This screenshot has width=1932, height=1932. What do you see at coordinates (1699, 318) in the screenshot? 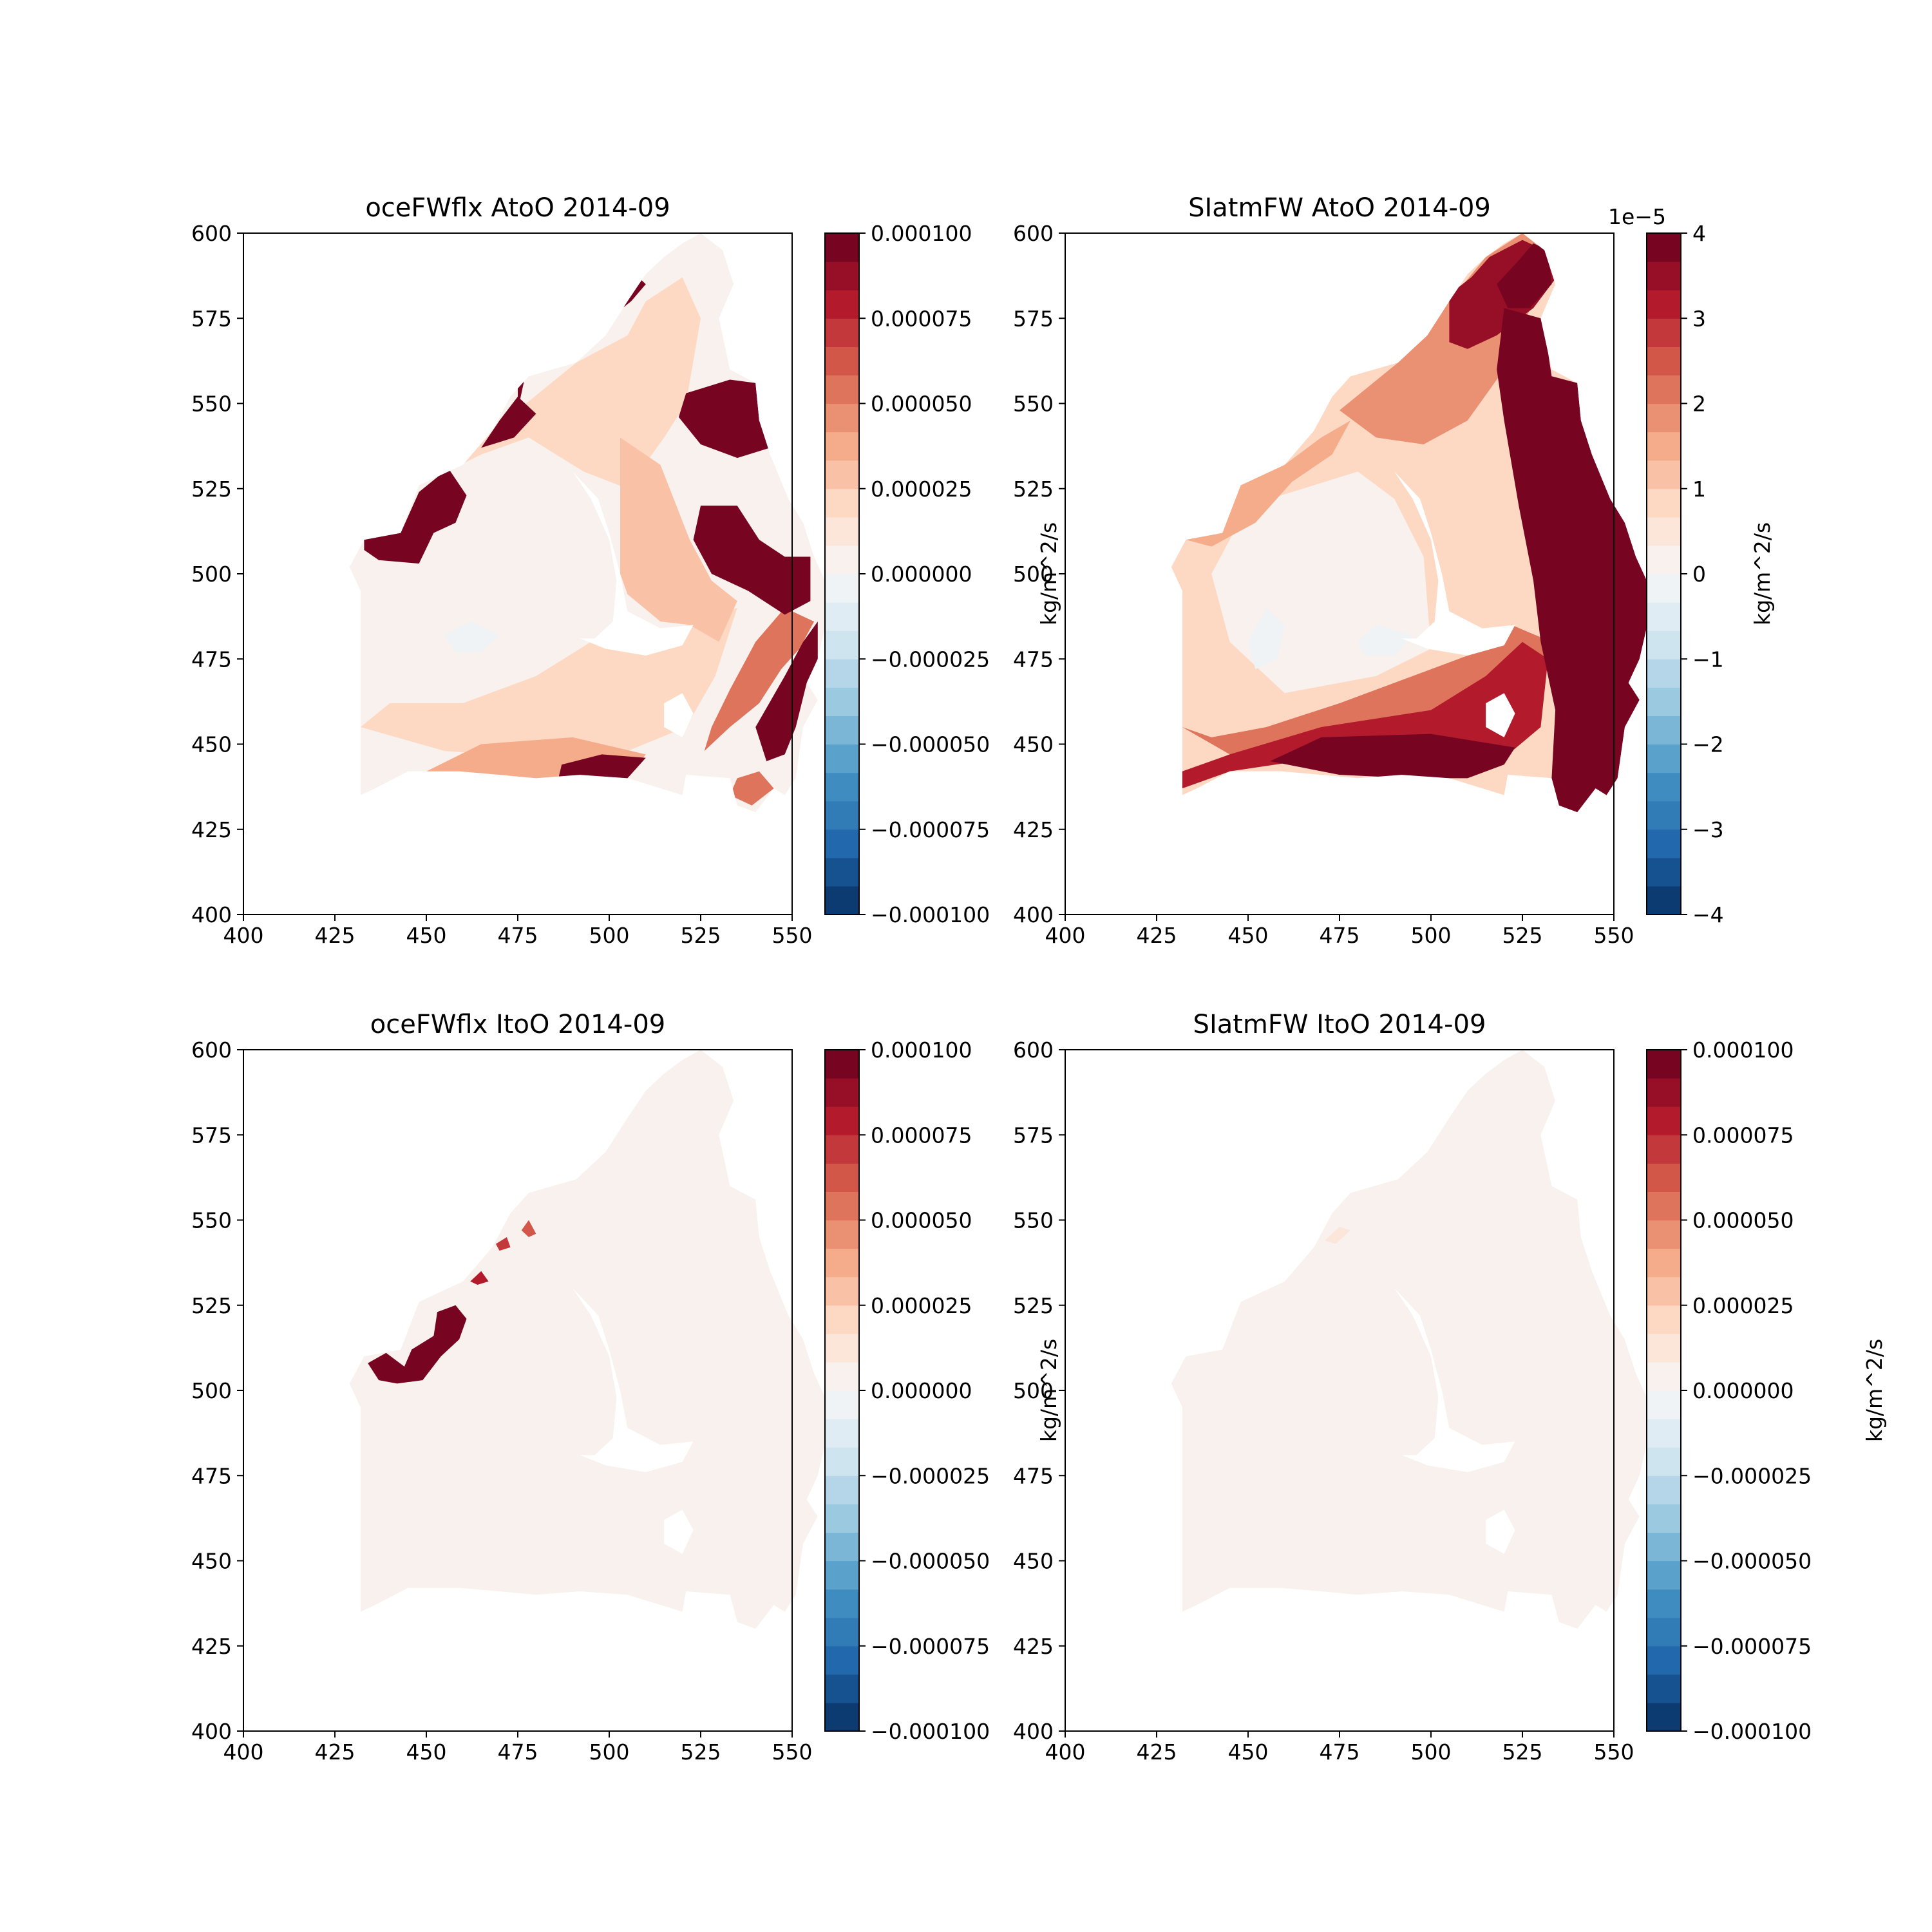
I see `colorbar-tick-label: 3` at bounding box center [1699, 318].